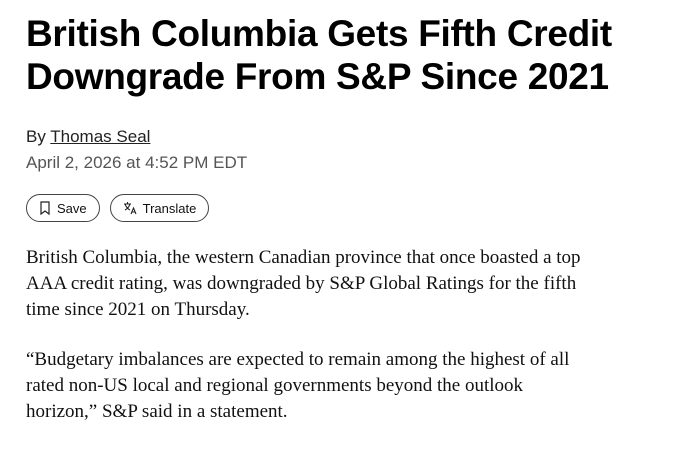 Image resolution: width=680 pixels, height=450 pixels. I want to click on byline: By Thomas Seal, so click(346, 137).